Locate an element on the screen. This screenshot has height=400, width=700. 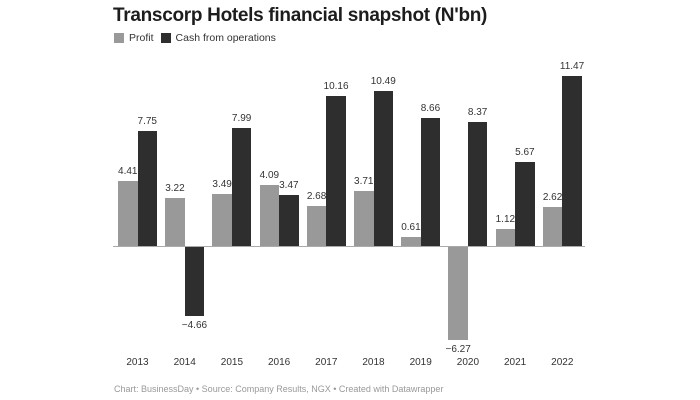
x-tick-2014: 2014 is located at coordinates (184, 362).